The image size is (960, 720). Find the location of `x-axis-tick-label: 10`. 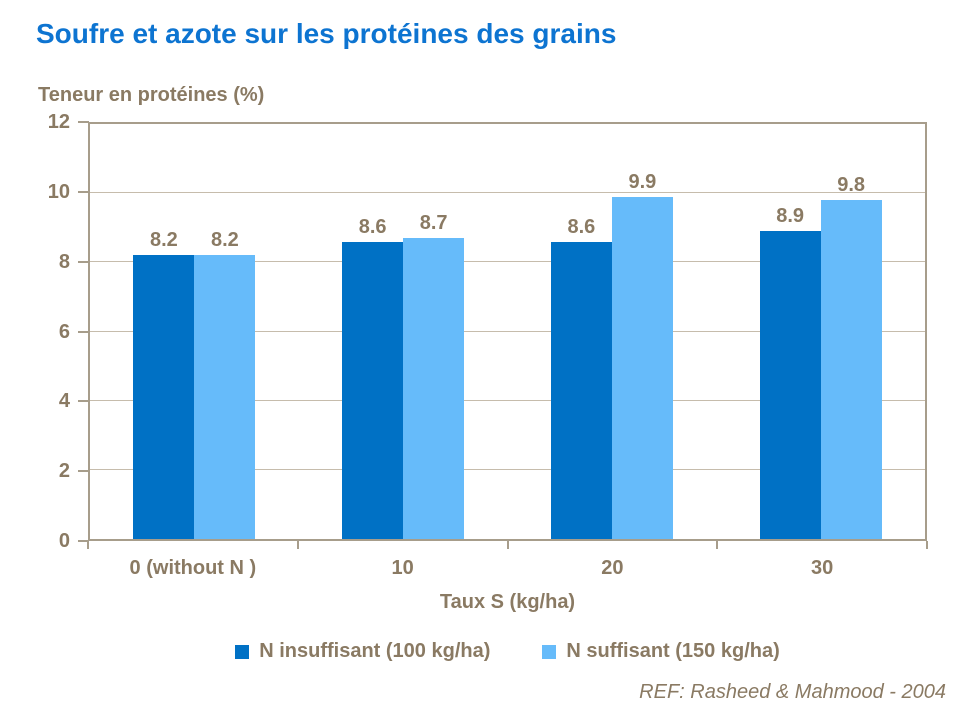

x-axis-tick-label: 10 is located at coordinates (402, 568).